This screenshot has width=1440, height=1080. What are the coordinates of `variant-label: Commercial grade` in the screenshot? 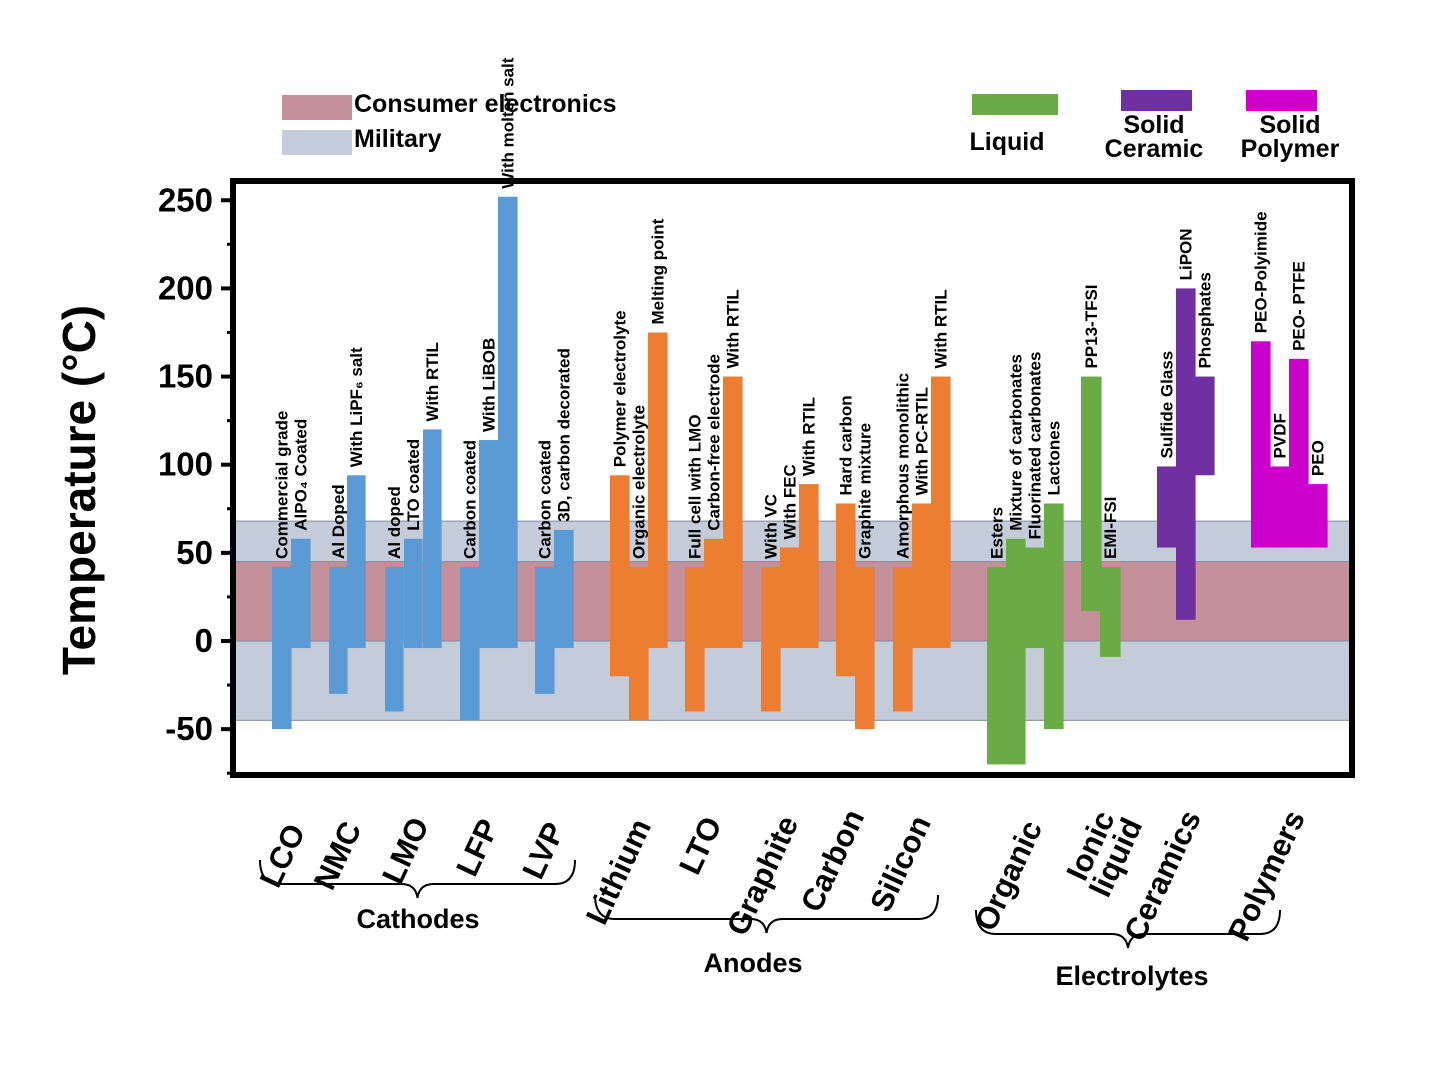 It's located at (282, 485).